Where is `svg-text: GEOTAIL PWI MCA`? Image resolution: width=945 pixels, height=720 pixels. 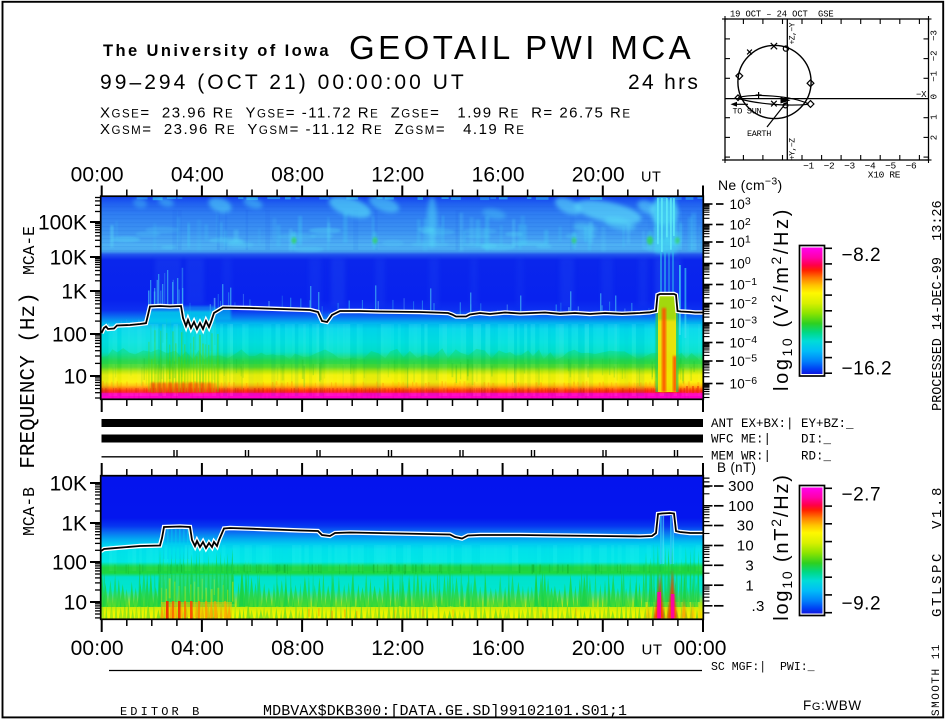
svg-text: GEOTAIL PWI MCA is located at coordinates (521, 47).